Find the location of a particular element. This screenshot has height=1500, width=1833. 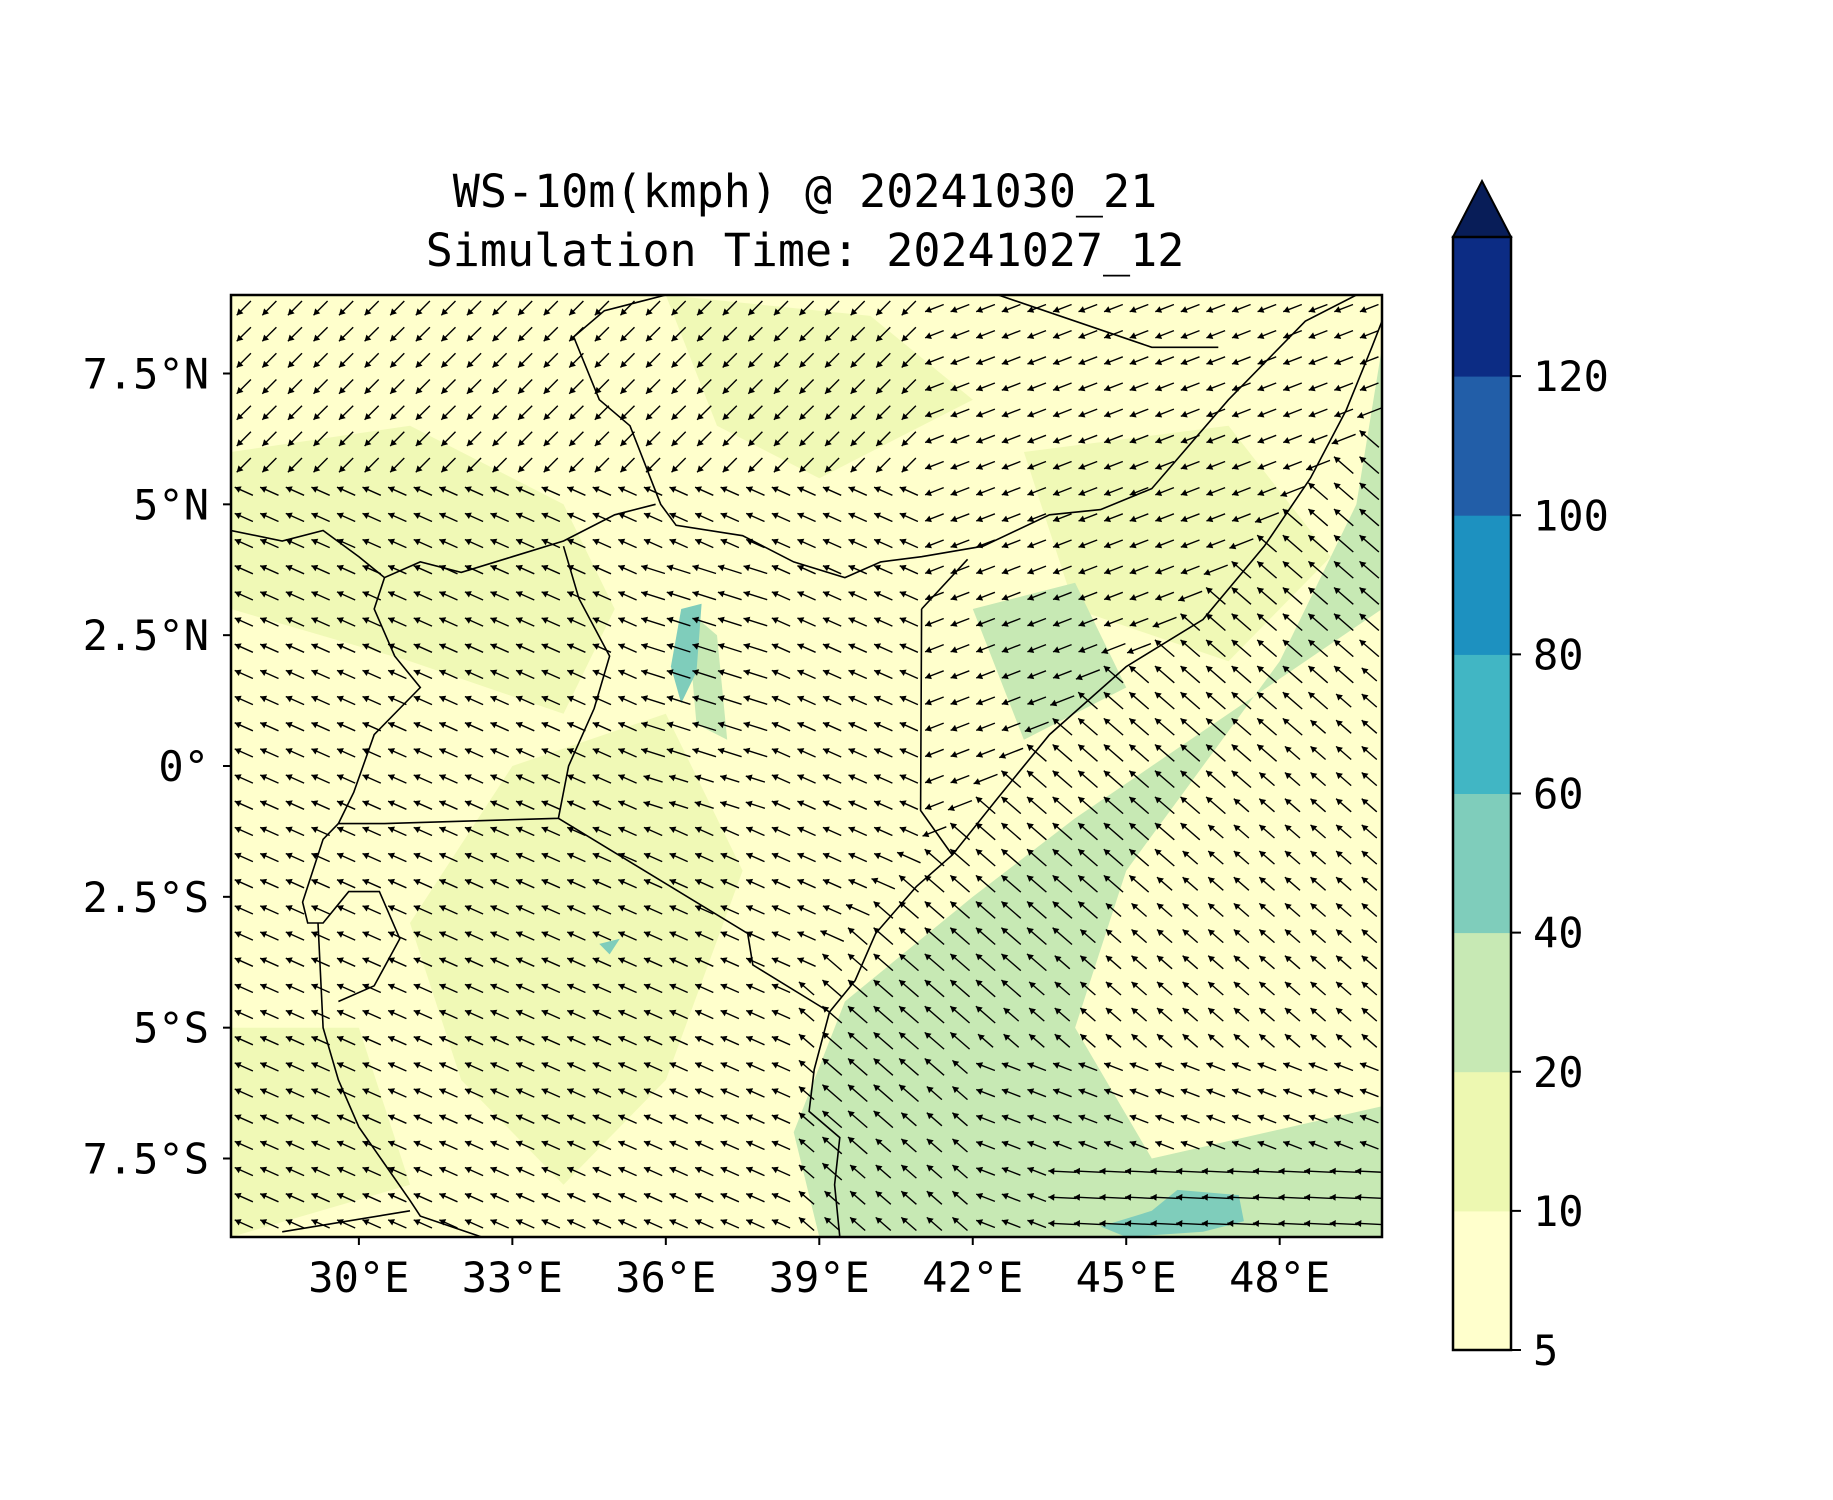

x-tick-label: 33°E is located at coordinates (512, 1277).